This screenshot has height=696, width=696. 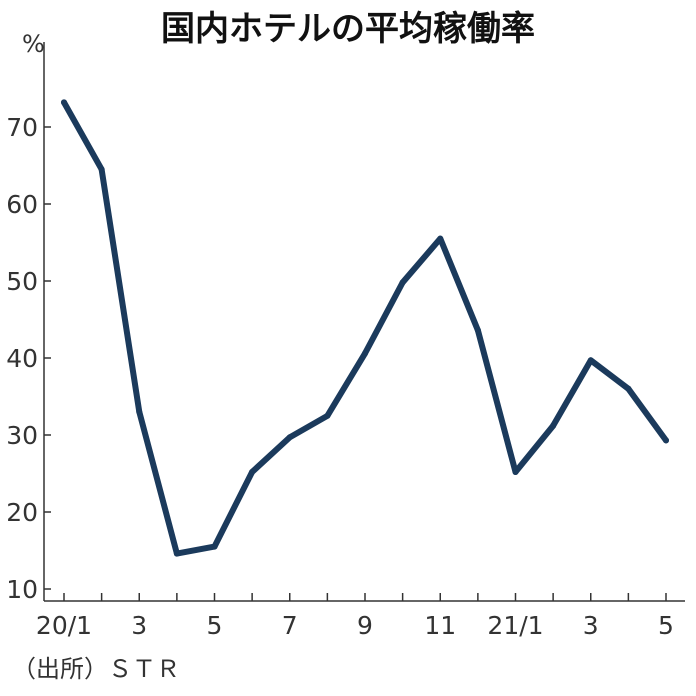 What do you see at coordinates (22, 127) in the screenshot?
I see `y-tick-label: 70` at bounding box center [22, 127].